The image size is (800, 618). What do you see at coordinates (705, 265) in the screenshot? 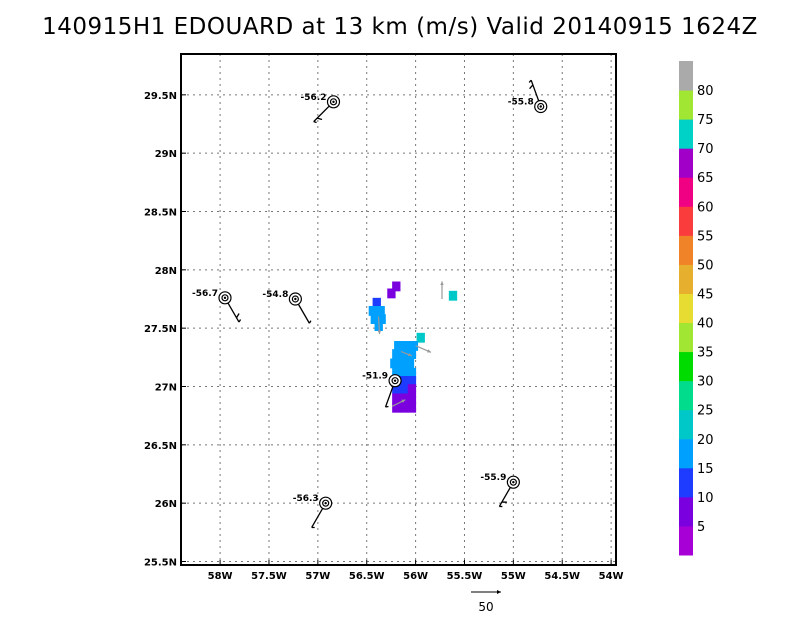
I see `colorbar-label: 50` at bounding box center [705, 265].